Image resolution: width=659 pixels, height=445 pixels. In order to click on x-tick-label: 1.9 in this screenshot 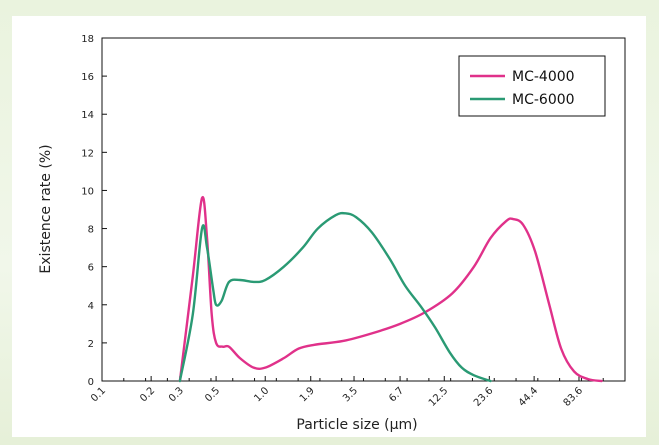, I will do `click(307, 394)`.